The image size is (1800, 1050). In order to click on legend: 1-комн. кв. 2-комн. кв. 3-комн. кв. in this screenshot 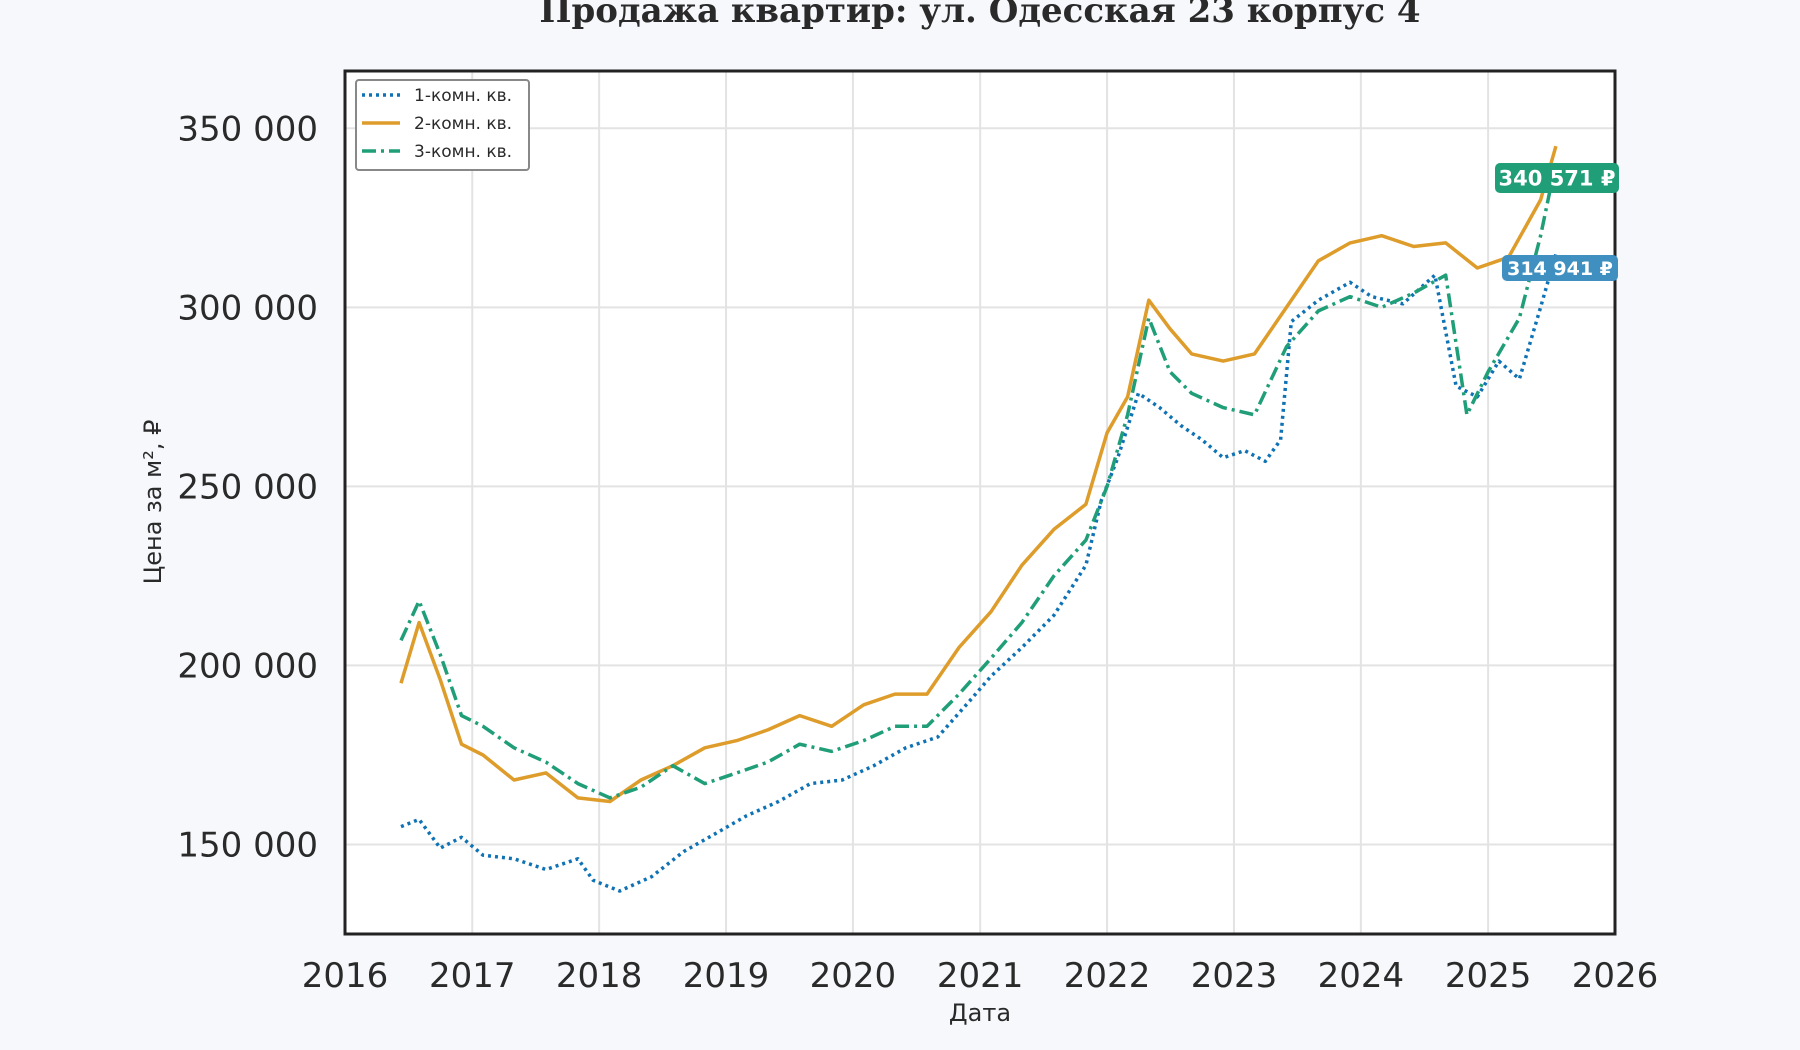, I will do `click(442, 125)`.